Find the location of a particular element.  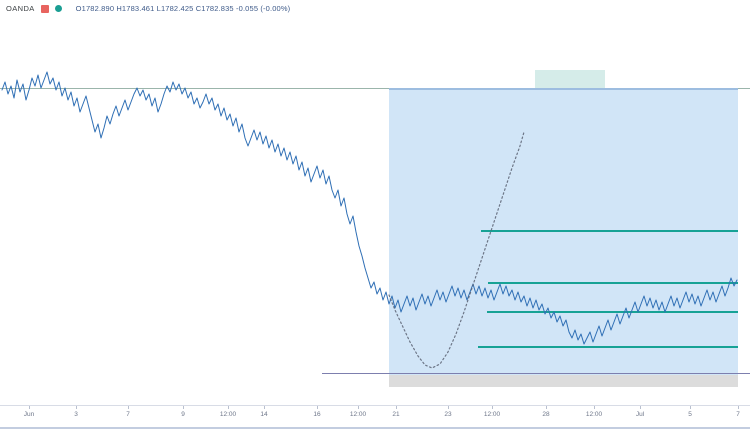

x-axis-tick-label: Jun is located at coordinates (29, 414).